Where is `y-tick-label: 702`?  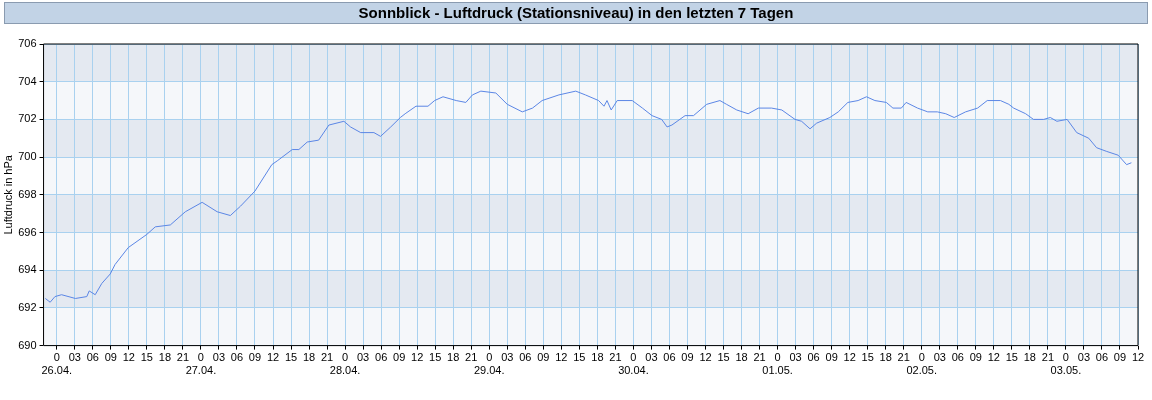
y-tick-label: 702 is located at coordinates (27, 118).